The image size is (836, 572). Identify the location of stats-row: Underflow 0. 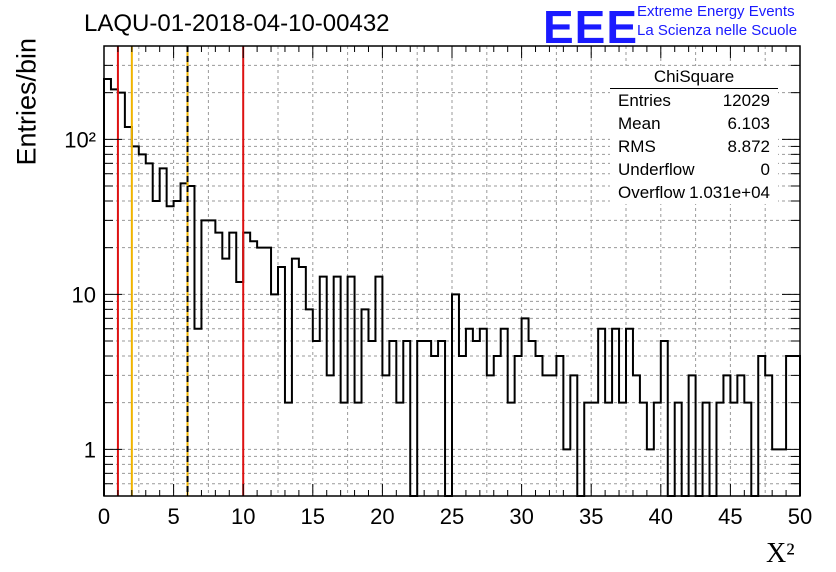
(694, 169).